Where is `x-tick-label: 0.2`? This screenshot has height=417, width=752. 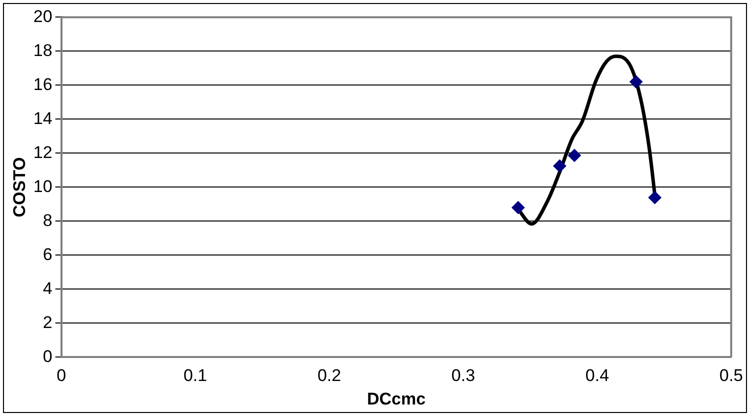
x-tick-label: 0.2 is located at coordinates (329, 376).